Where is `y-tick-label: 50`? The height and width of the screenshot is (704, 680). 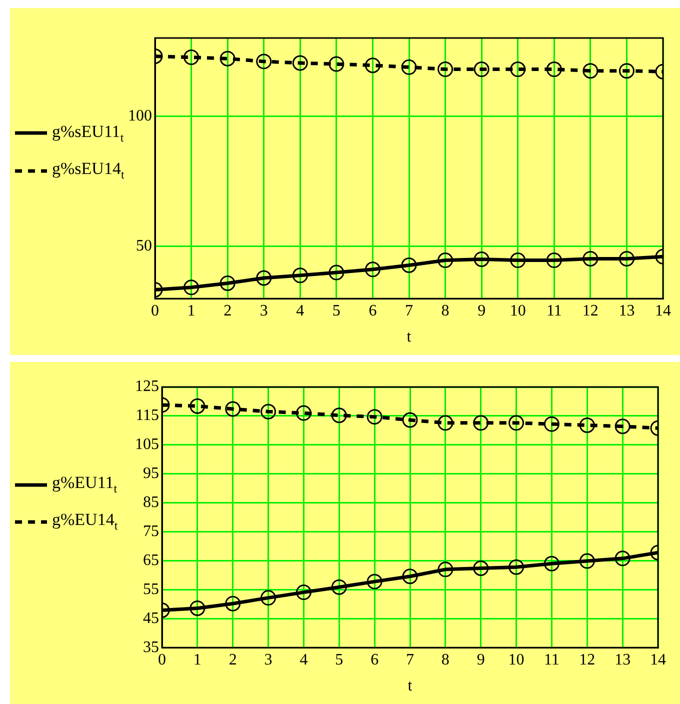 y-tick-label: 50 is located at coordinates (144, 246).